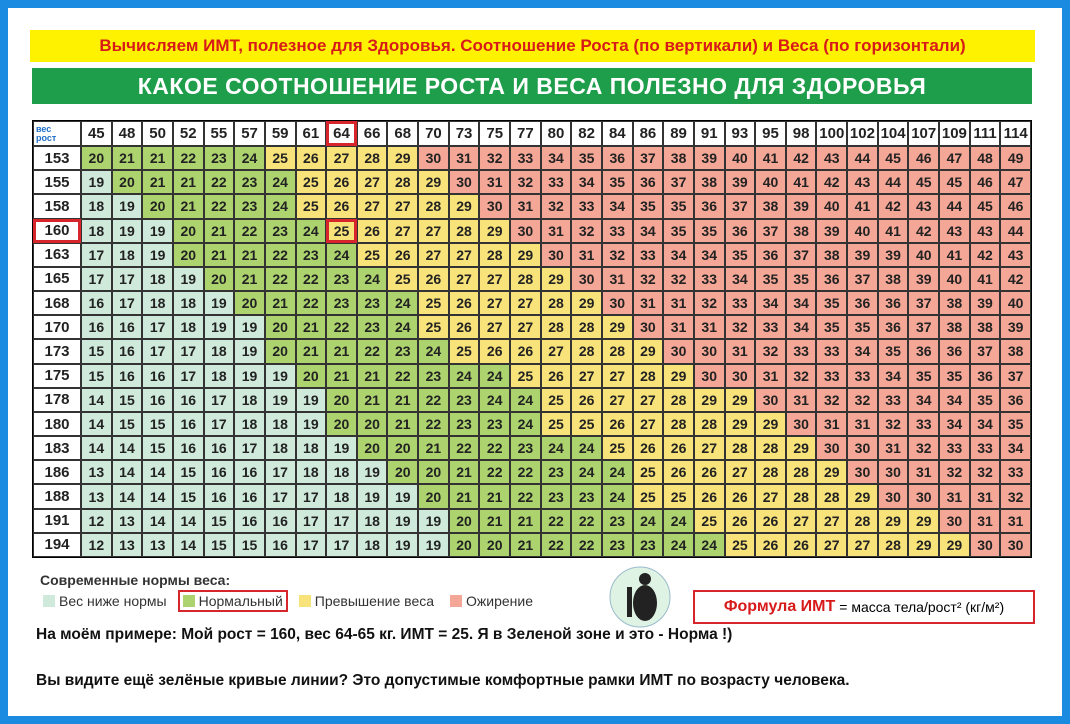 The height and width of the screenshot is (724, 1070). What do you see at coordinates (105, 601) in the screenshot?
I see `legend-item: Вес ниже нормы` at bounding box center [105, 601].